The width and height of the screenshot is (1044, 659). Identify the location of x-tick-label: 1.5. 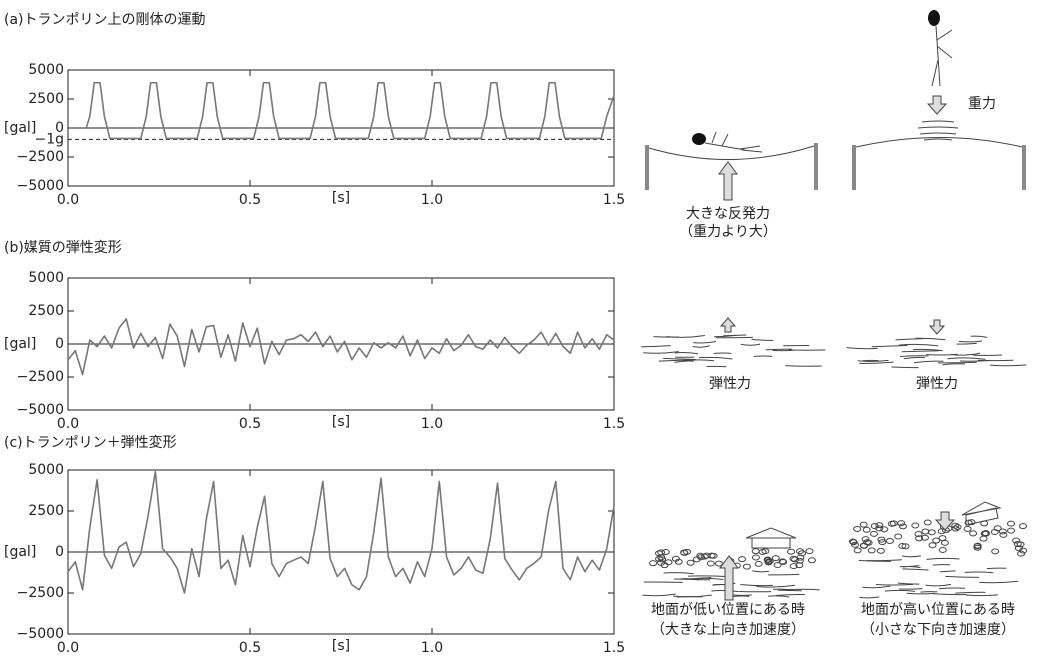
(614, 424).